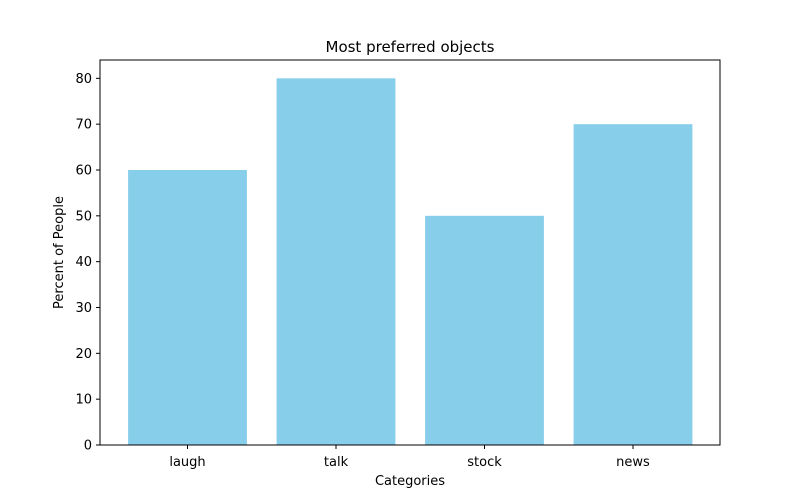 This screenshot has width=800, height=500. I want to click on x-tick-label: talk, so click(336, 462).